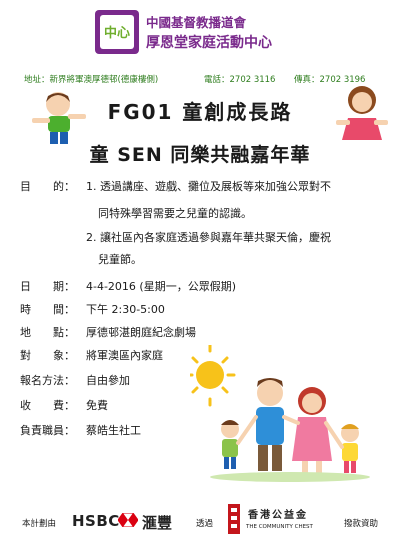 Image resolution: width=400 pixels, height=554 pixels. Describe the element at coordinates (47, 380) in the screenshot. I see `signup-label: 報名方法：` at that location.